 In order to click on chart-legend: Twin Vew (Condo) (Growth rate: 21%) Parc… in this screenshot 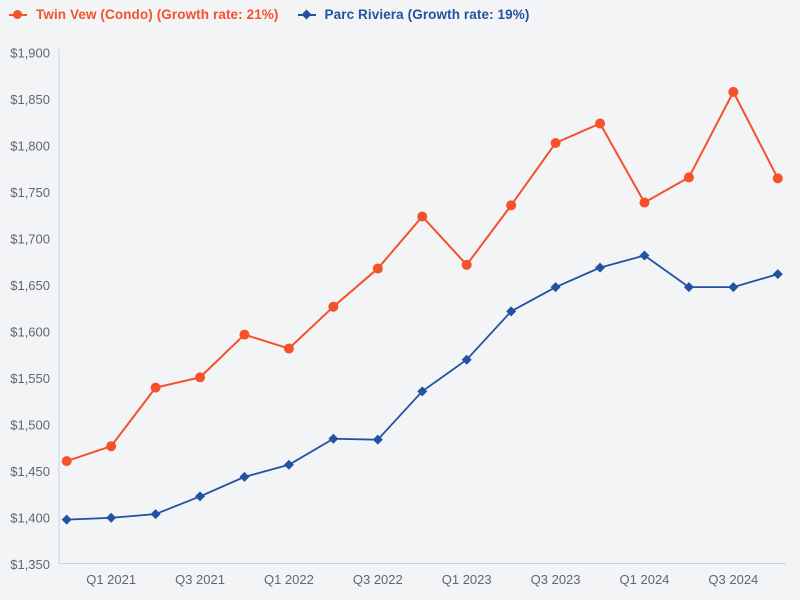, I will do `click(269, 14)`.